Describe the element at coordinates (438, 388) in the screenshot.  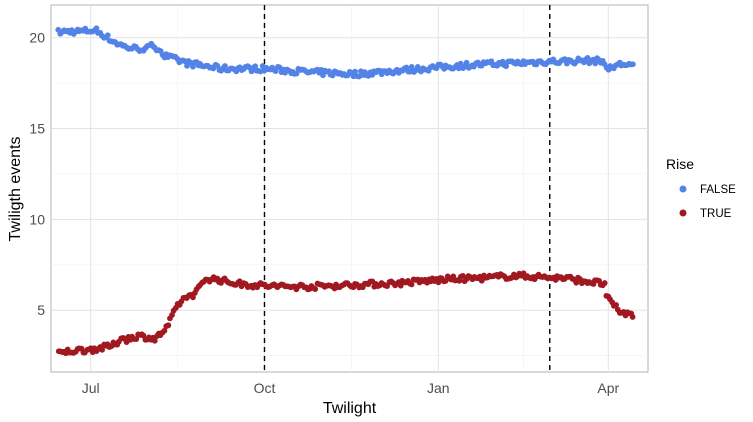
I see `x-tick-label: Jan` at that location.